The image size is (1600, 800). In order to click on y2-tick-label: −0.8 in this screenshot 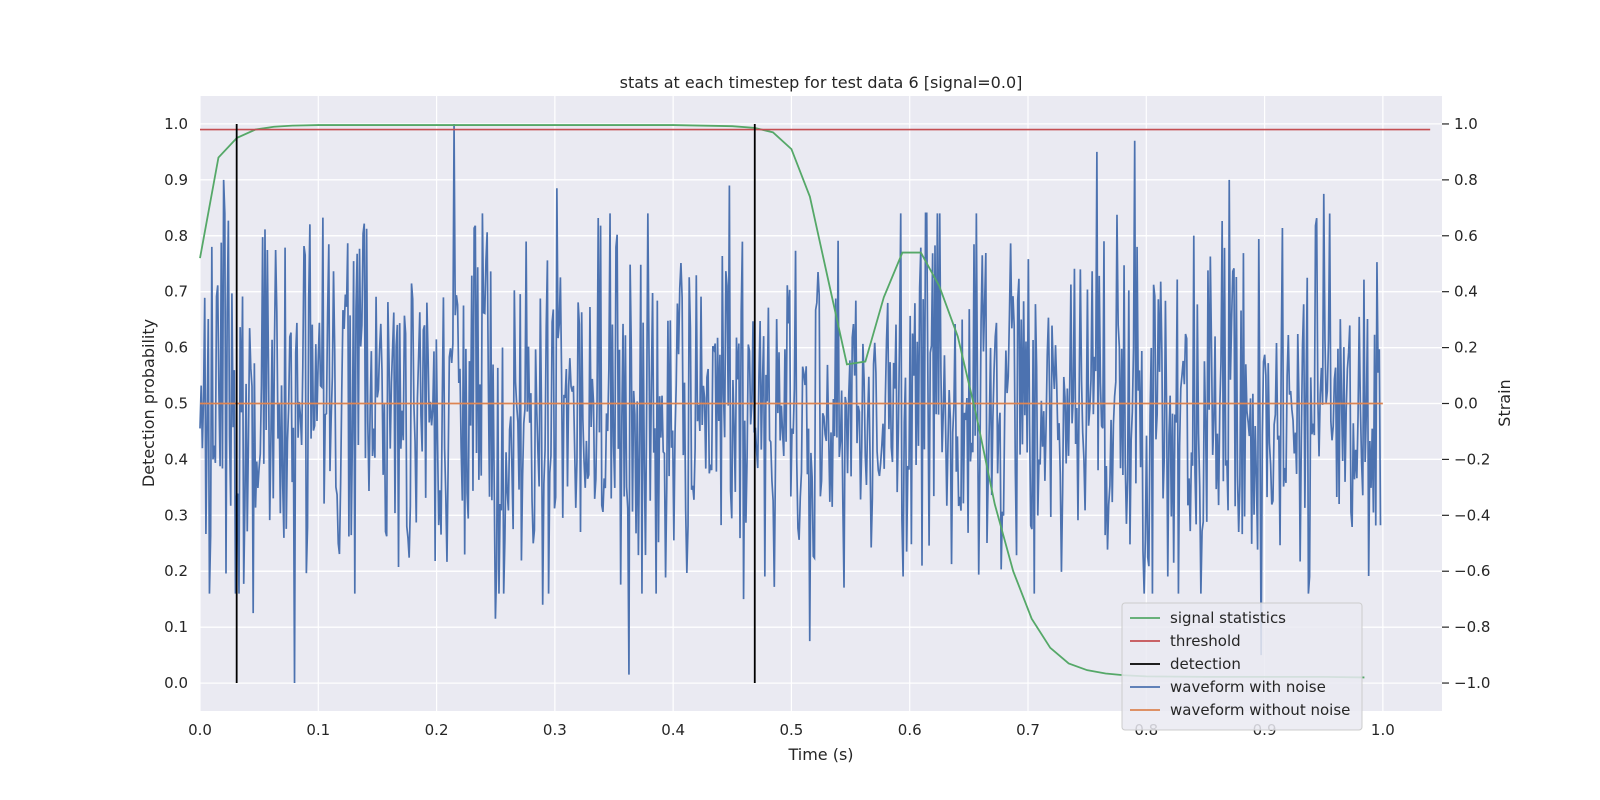, I will do `click(1472, 627)`.